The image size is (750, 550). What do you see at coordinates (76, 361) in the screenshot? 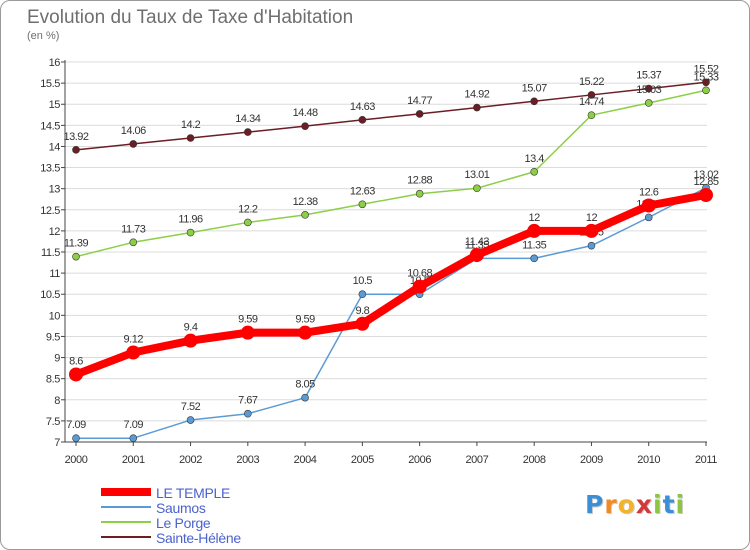
I see `data-label: 8.6` at bounding box center [76, 361].